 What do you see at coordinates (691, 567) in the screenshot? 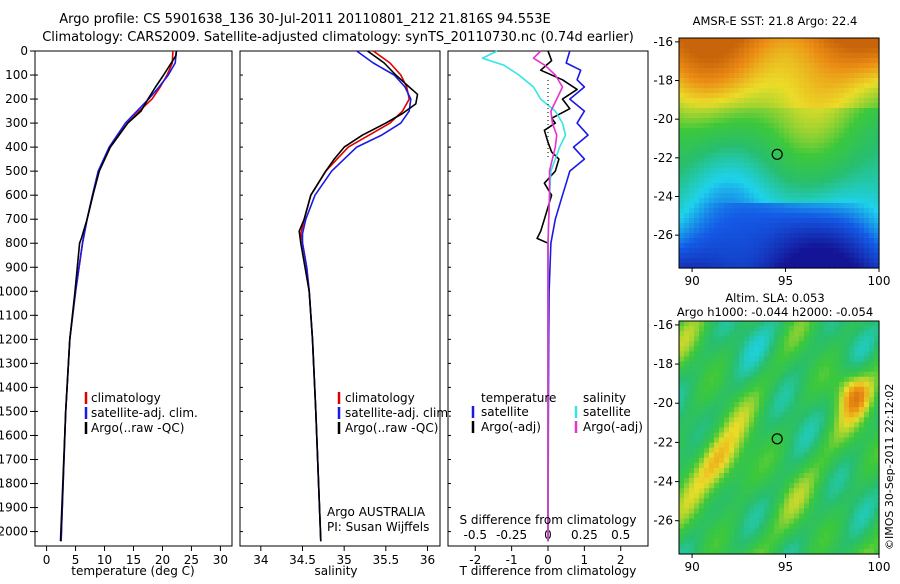
I see `lon-tick-label: 90` at bounding box center [691, 567].